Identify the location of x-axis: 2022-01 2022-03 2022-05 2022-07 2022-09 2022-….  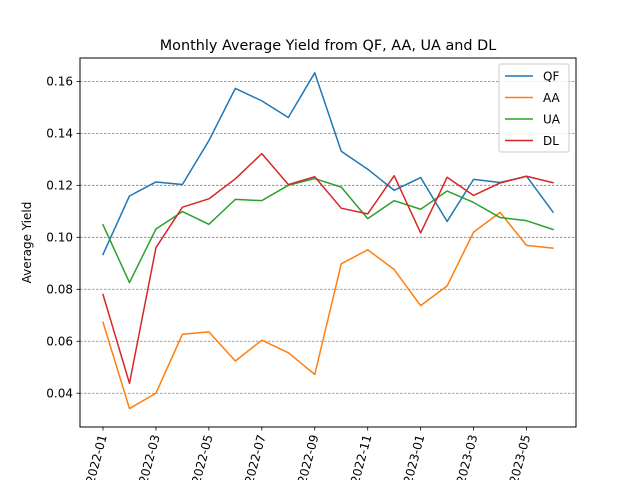
(308, 453).